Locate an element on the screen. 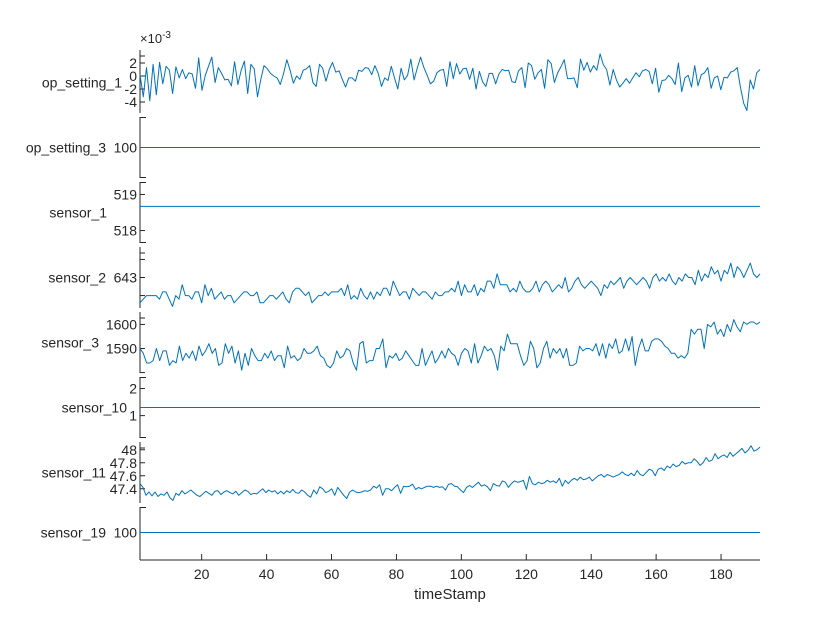  panel-sensor-2: 643 sensor_2 is located at coordinates (404, 277).